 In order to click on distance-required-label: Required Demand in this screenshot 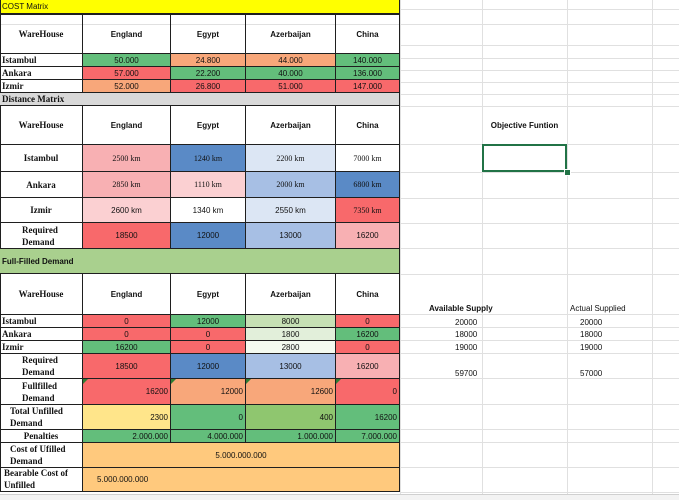, I will do `click(41, 236)`.